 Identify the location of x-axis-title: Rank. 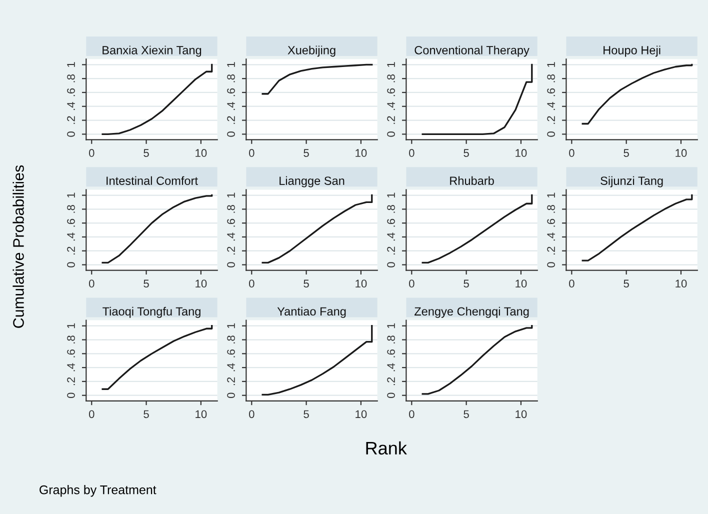
(386, 448).